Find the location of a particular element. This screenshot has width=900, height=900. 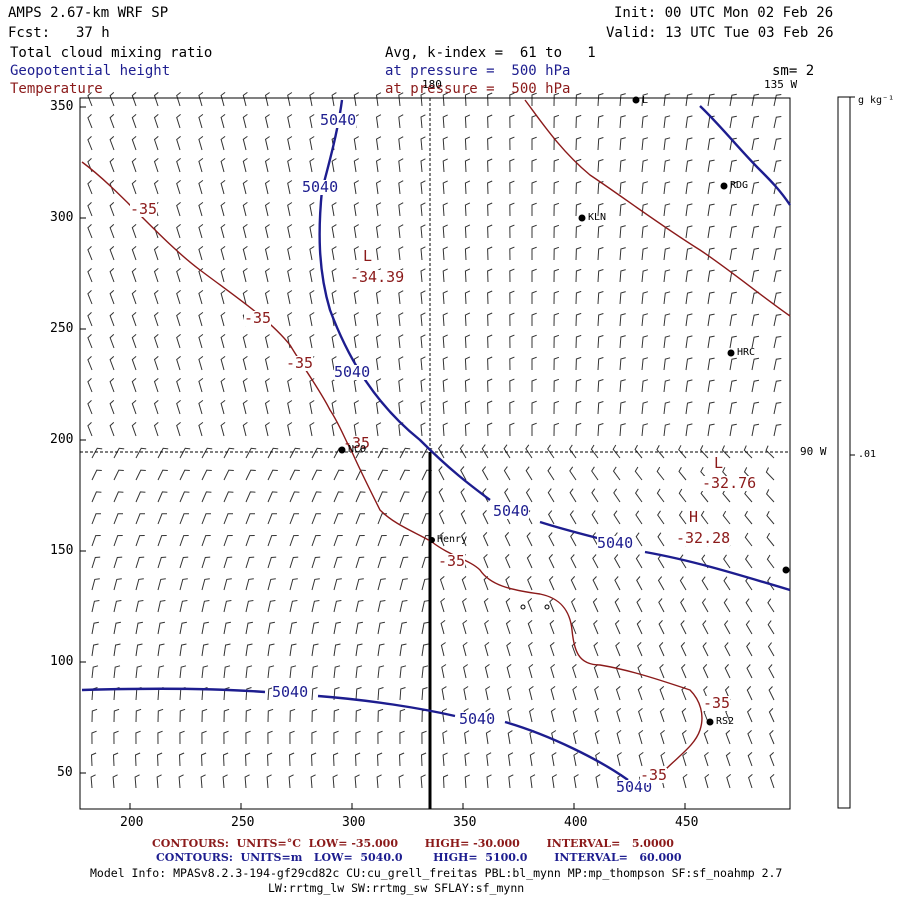

valid-time: Valid: 13 UTC Tue 03 Feb 26 is located at coordinates (720, 33).